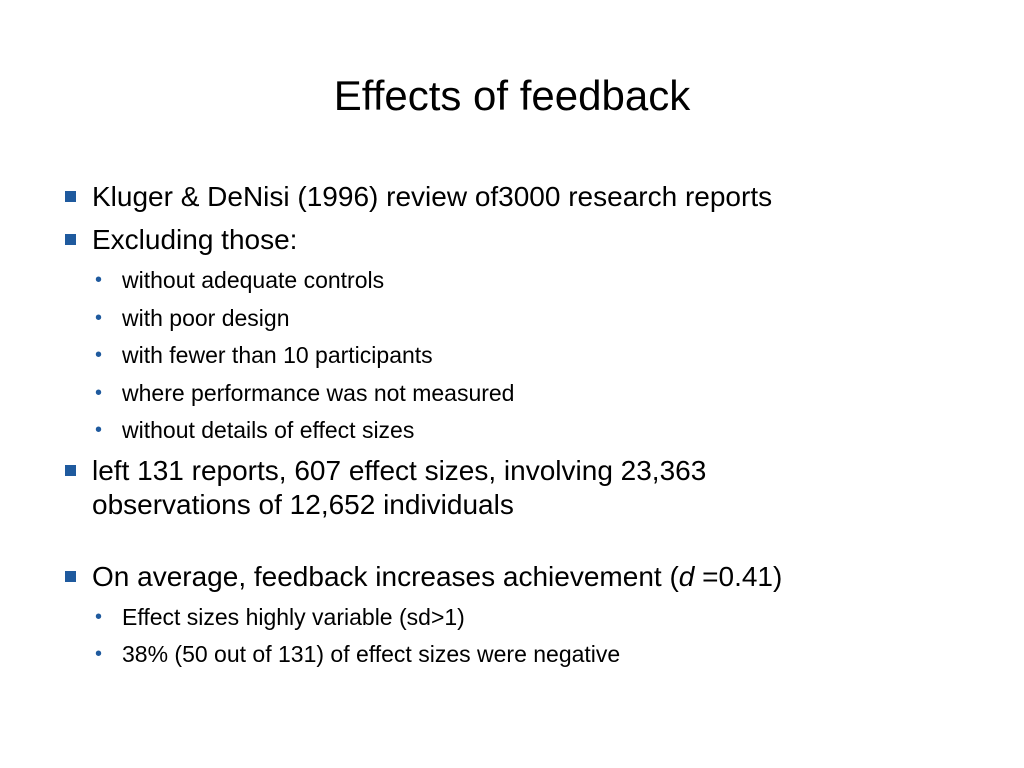 The image size is (1024, 768). What do you see at coordinates (206, 317) in the screenshot?
I see `sub-bullet-text: with poor design` at bounding box center [206, 317].